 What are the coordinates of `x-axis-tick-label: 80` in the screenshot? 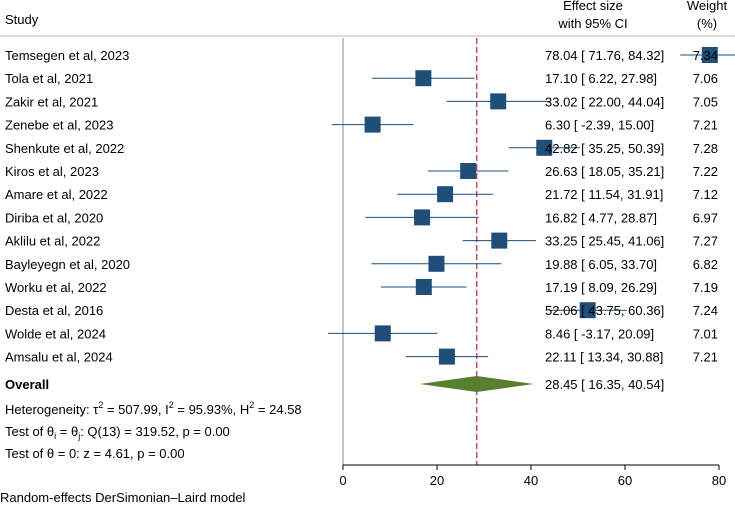 It's located at (719, 480).